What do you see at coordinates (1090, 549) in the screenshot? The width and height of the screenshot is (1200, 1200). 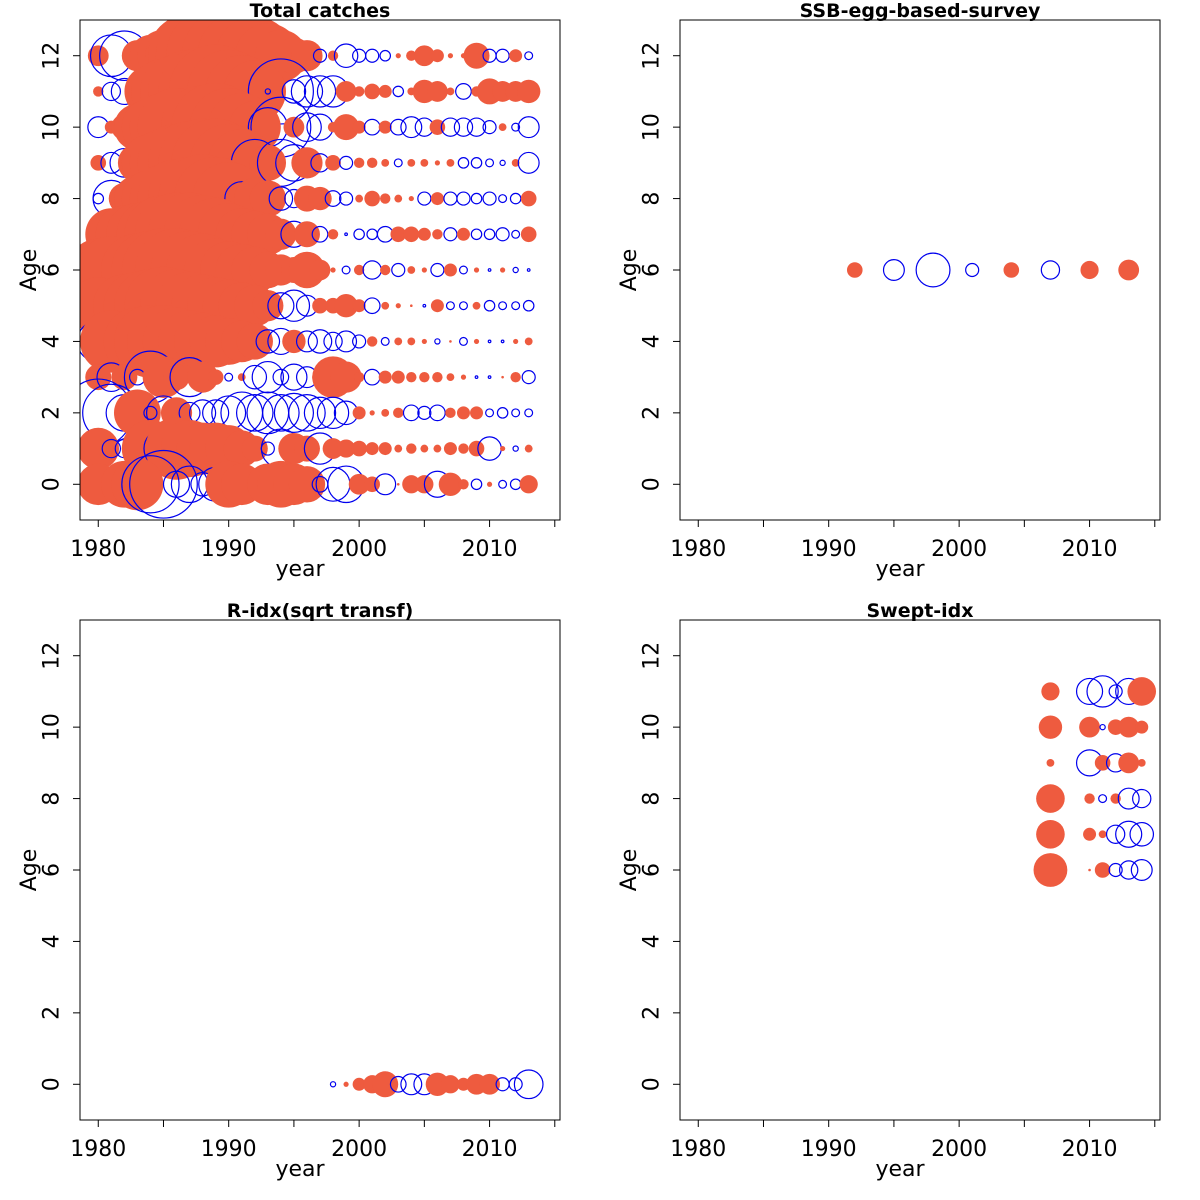 I see `x-tick-label: 2010` at bounding box center [1090, 549].